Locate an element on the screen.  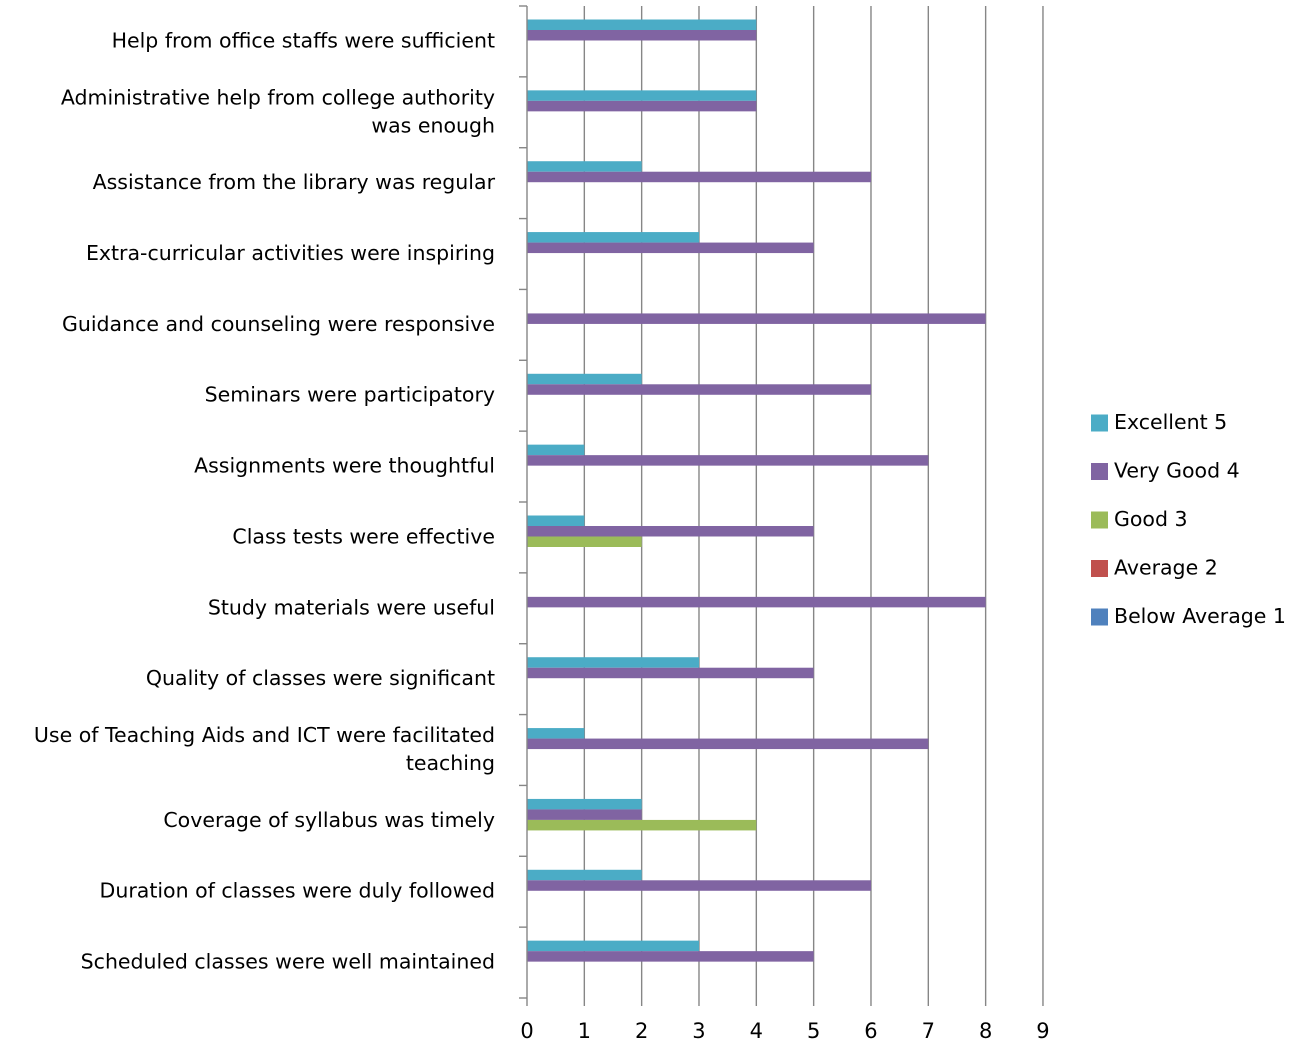
legend-item: Below Average 1 is located at coordinates (1188, 616).